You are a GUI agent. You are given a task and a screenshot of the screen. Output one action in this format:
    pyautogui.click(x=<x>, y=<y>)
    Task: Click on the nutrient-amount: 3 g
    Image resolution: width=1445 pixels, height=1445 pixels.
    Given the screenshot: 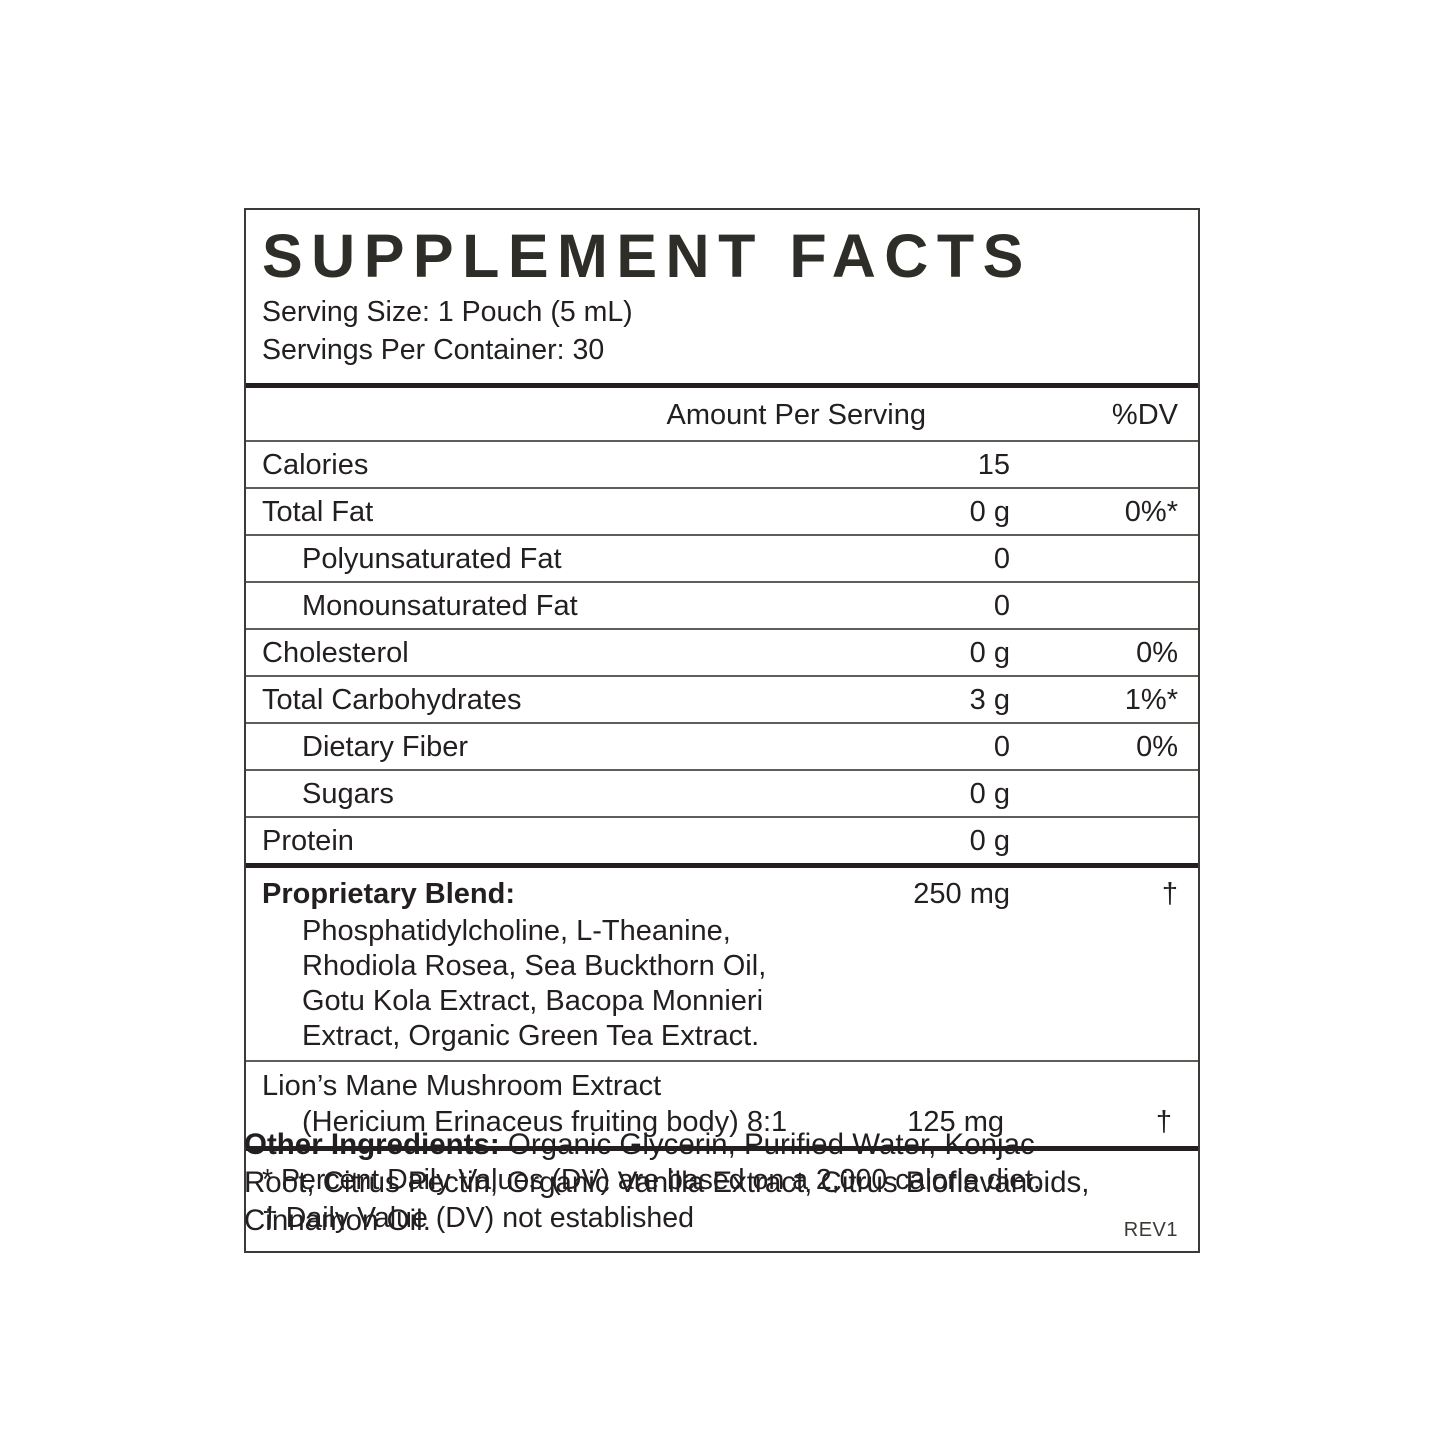 What is the action you would take?
    pyautogui.click(x=989, y=700)
    